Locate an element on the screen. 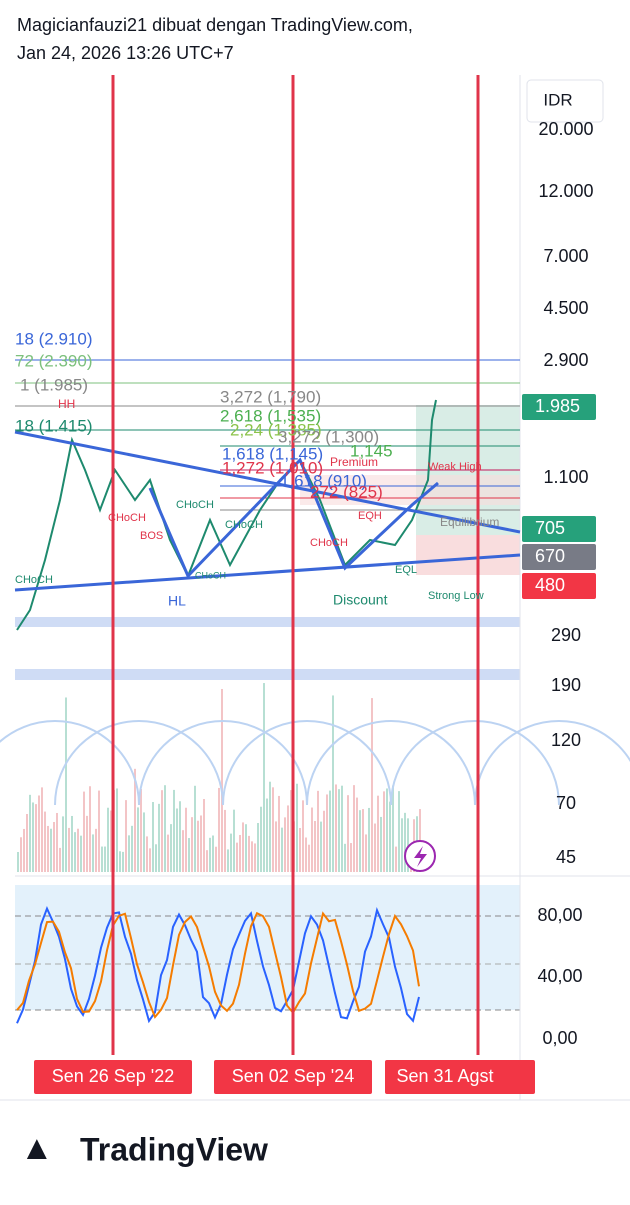 This screenshot has height=1205, width=630. annotation: EQL is located at coordinates (406, 570).